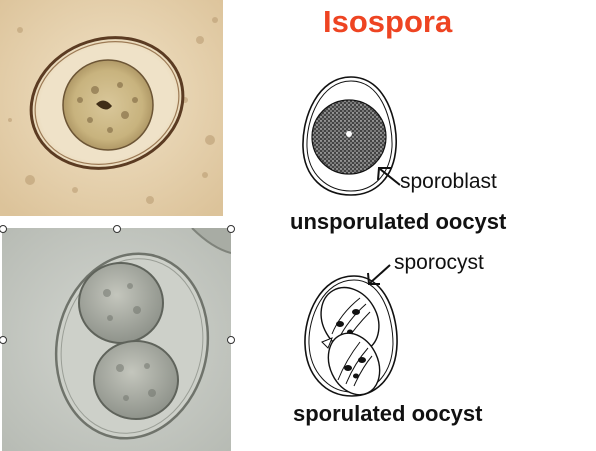 This screenshot has height=451, width=596. Describe the element at coordinates (351, 336) in the screenshot. I see `sporulated-oocyst-drawing` at that location.